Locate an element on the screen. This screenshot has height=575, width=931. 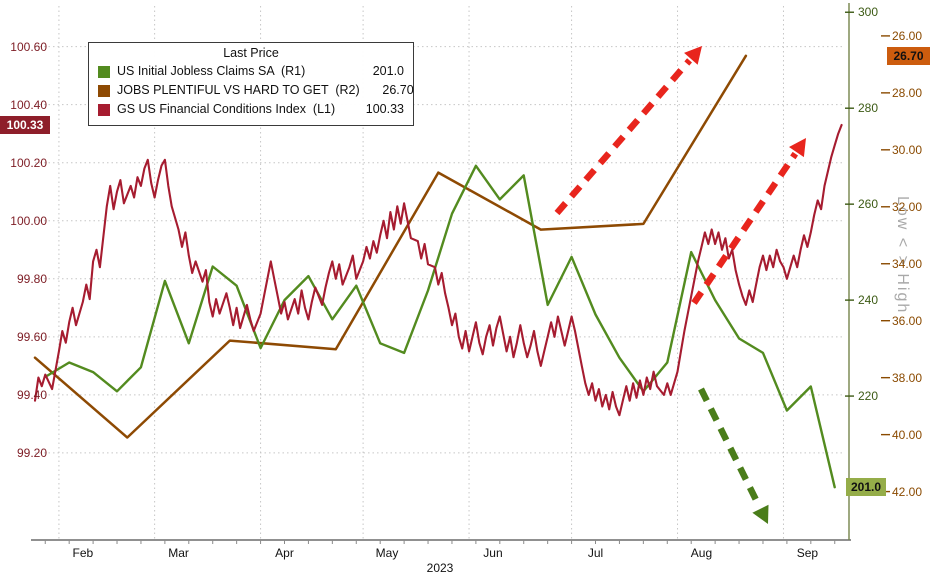
r2-tick-label: 28.00 is located at coordinates (907, 92).